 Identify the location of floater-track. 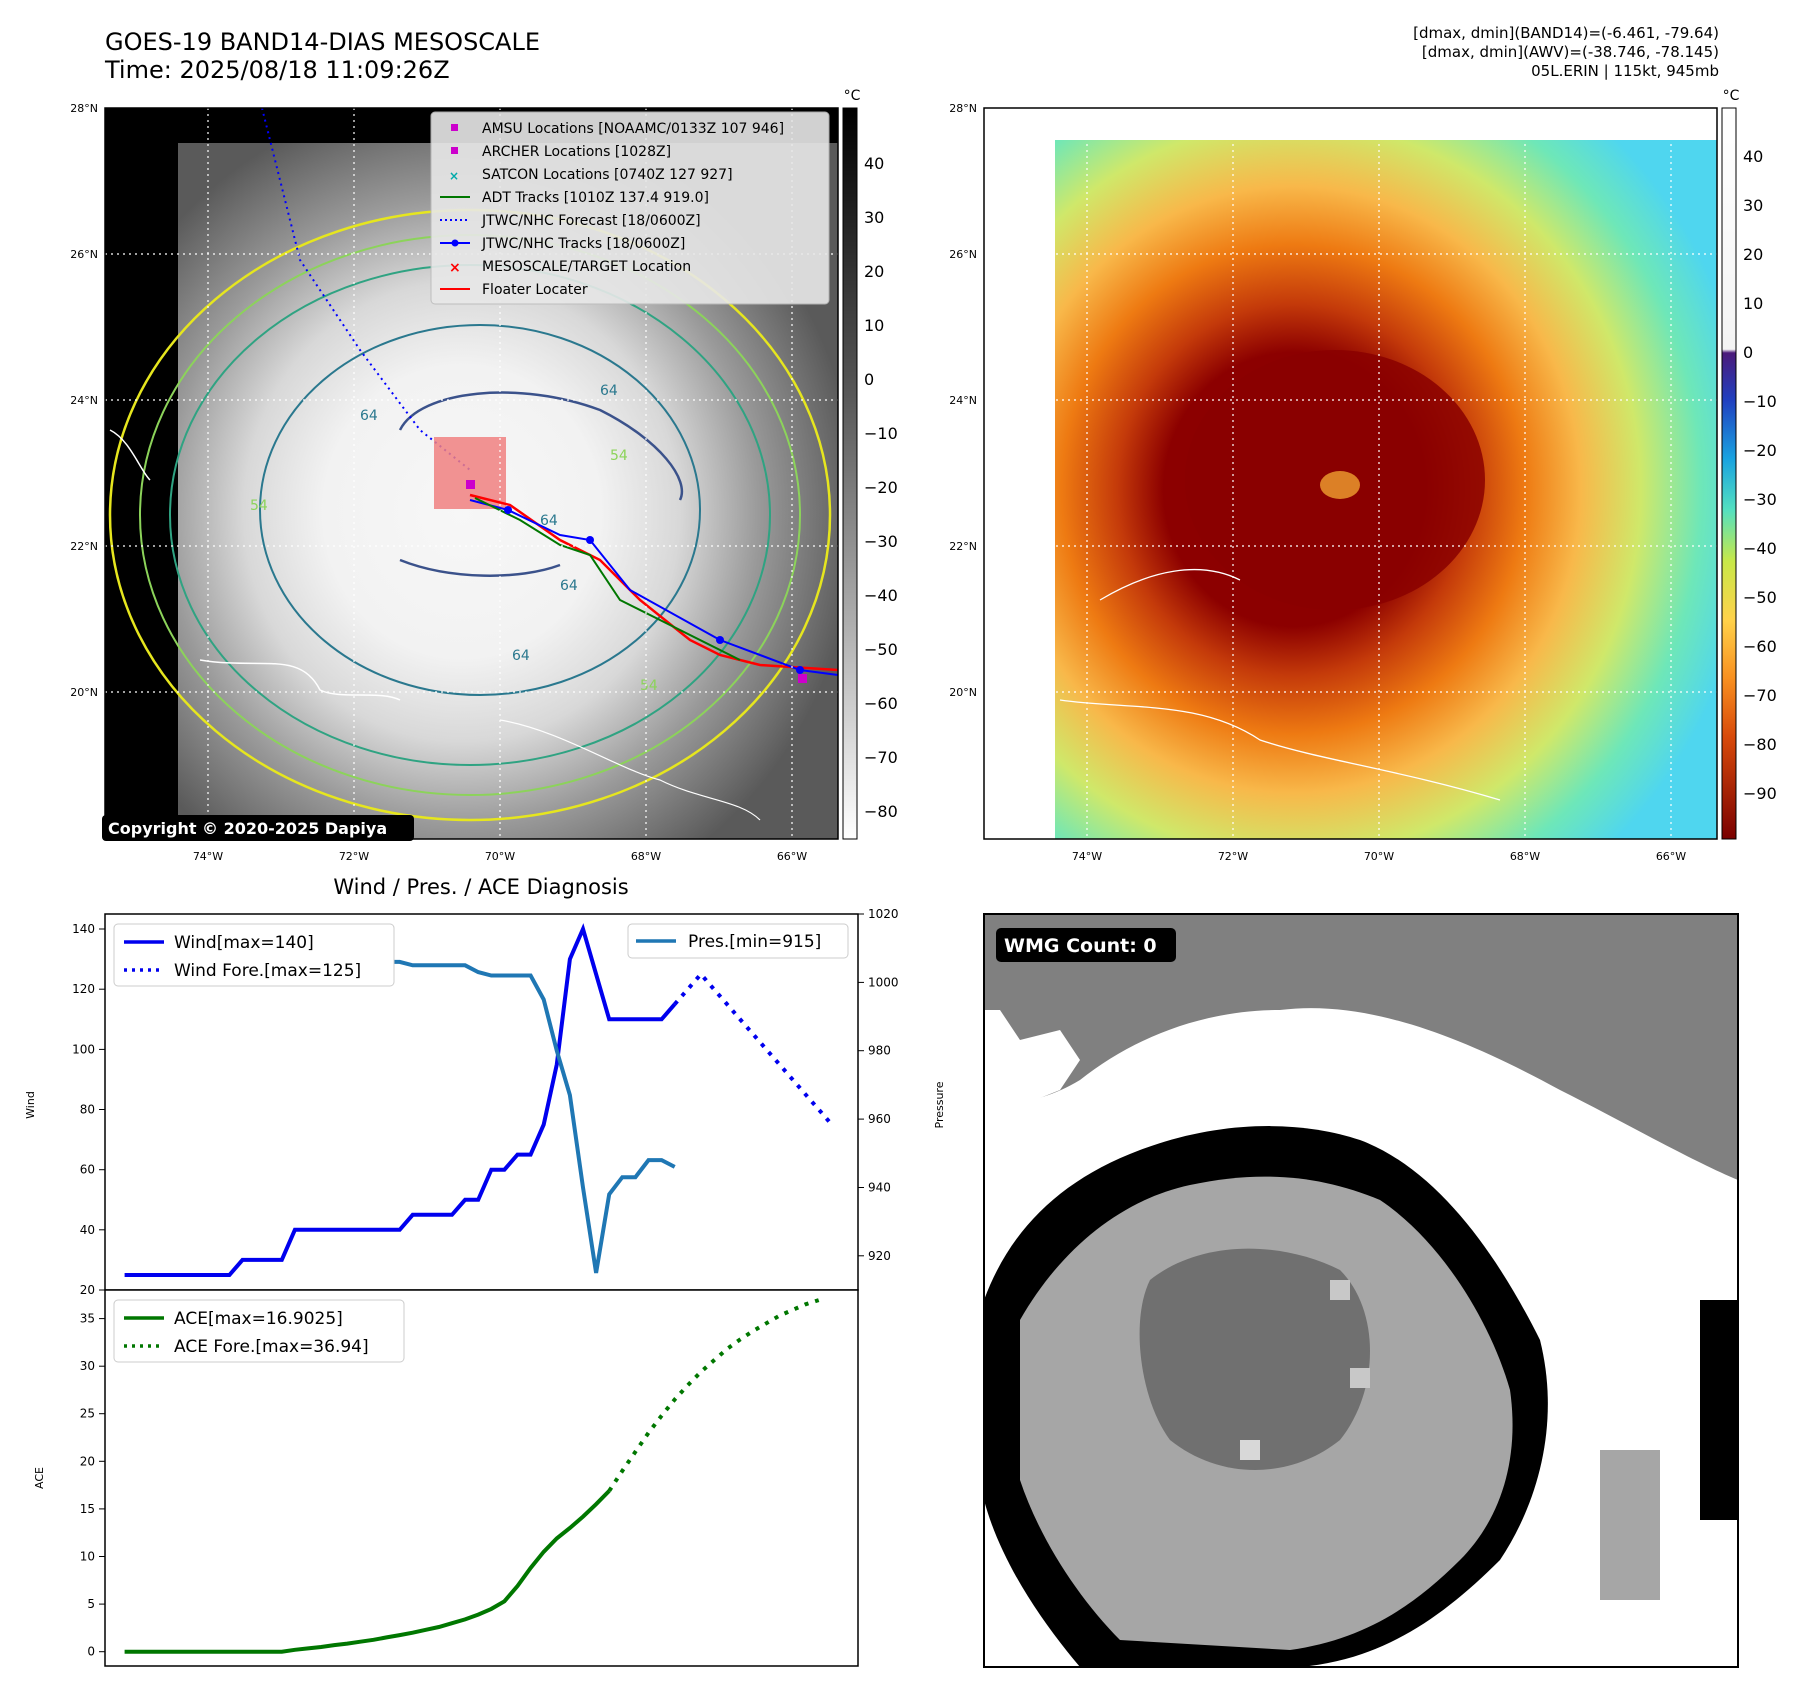
(653, 582).